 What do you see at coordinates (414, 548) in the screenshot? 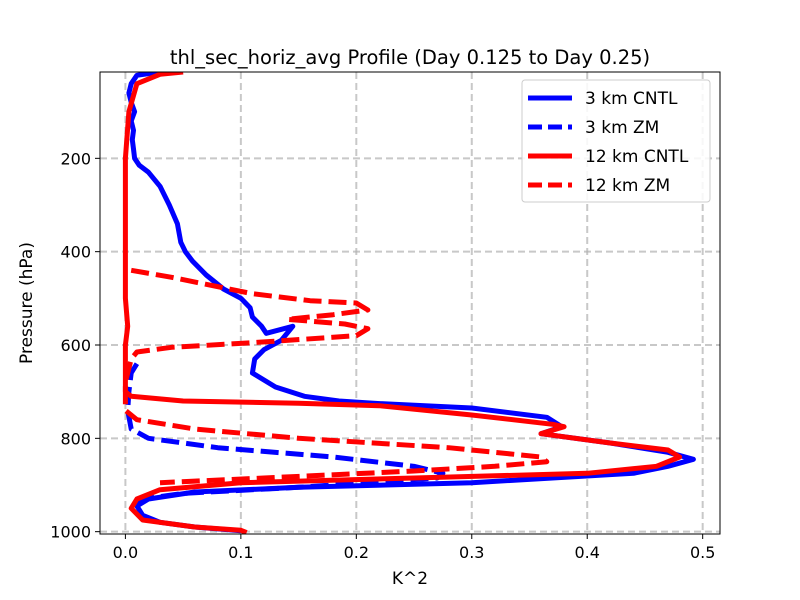
I see `x-axis-ticks: 0.0 0.1 0.2 0.3 0.4 0.5` at bounding box center [414, 548].